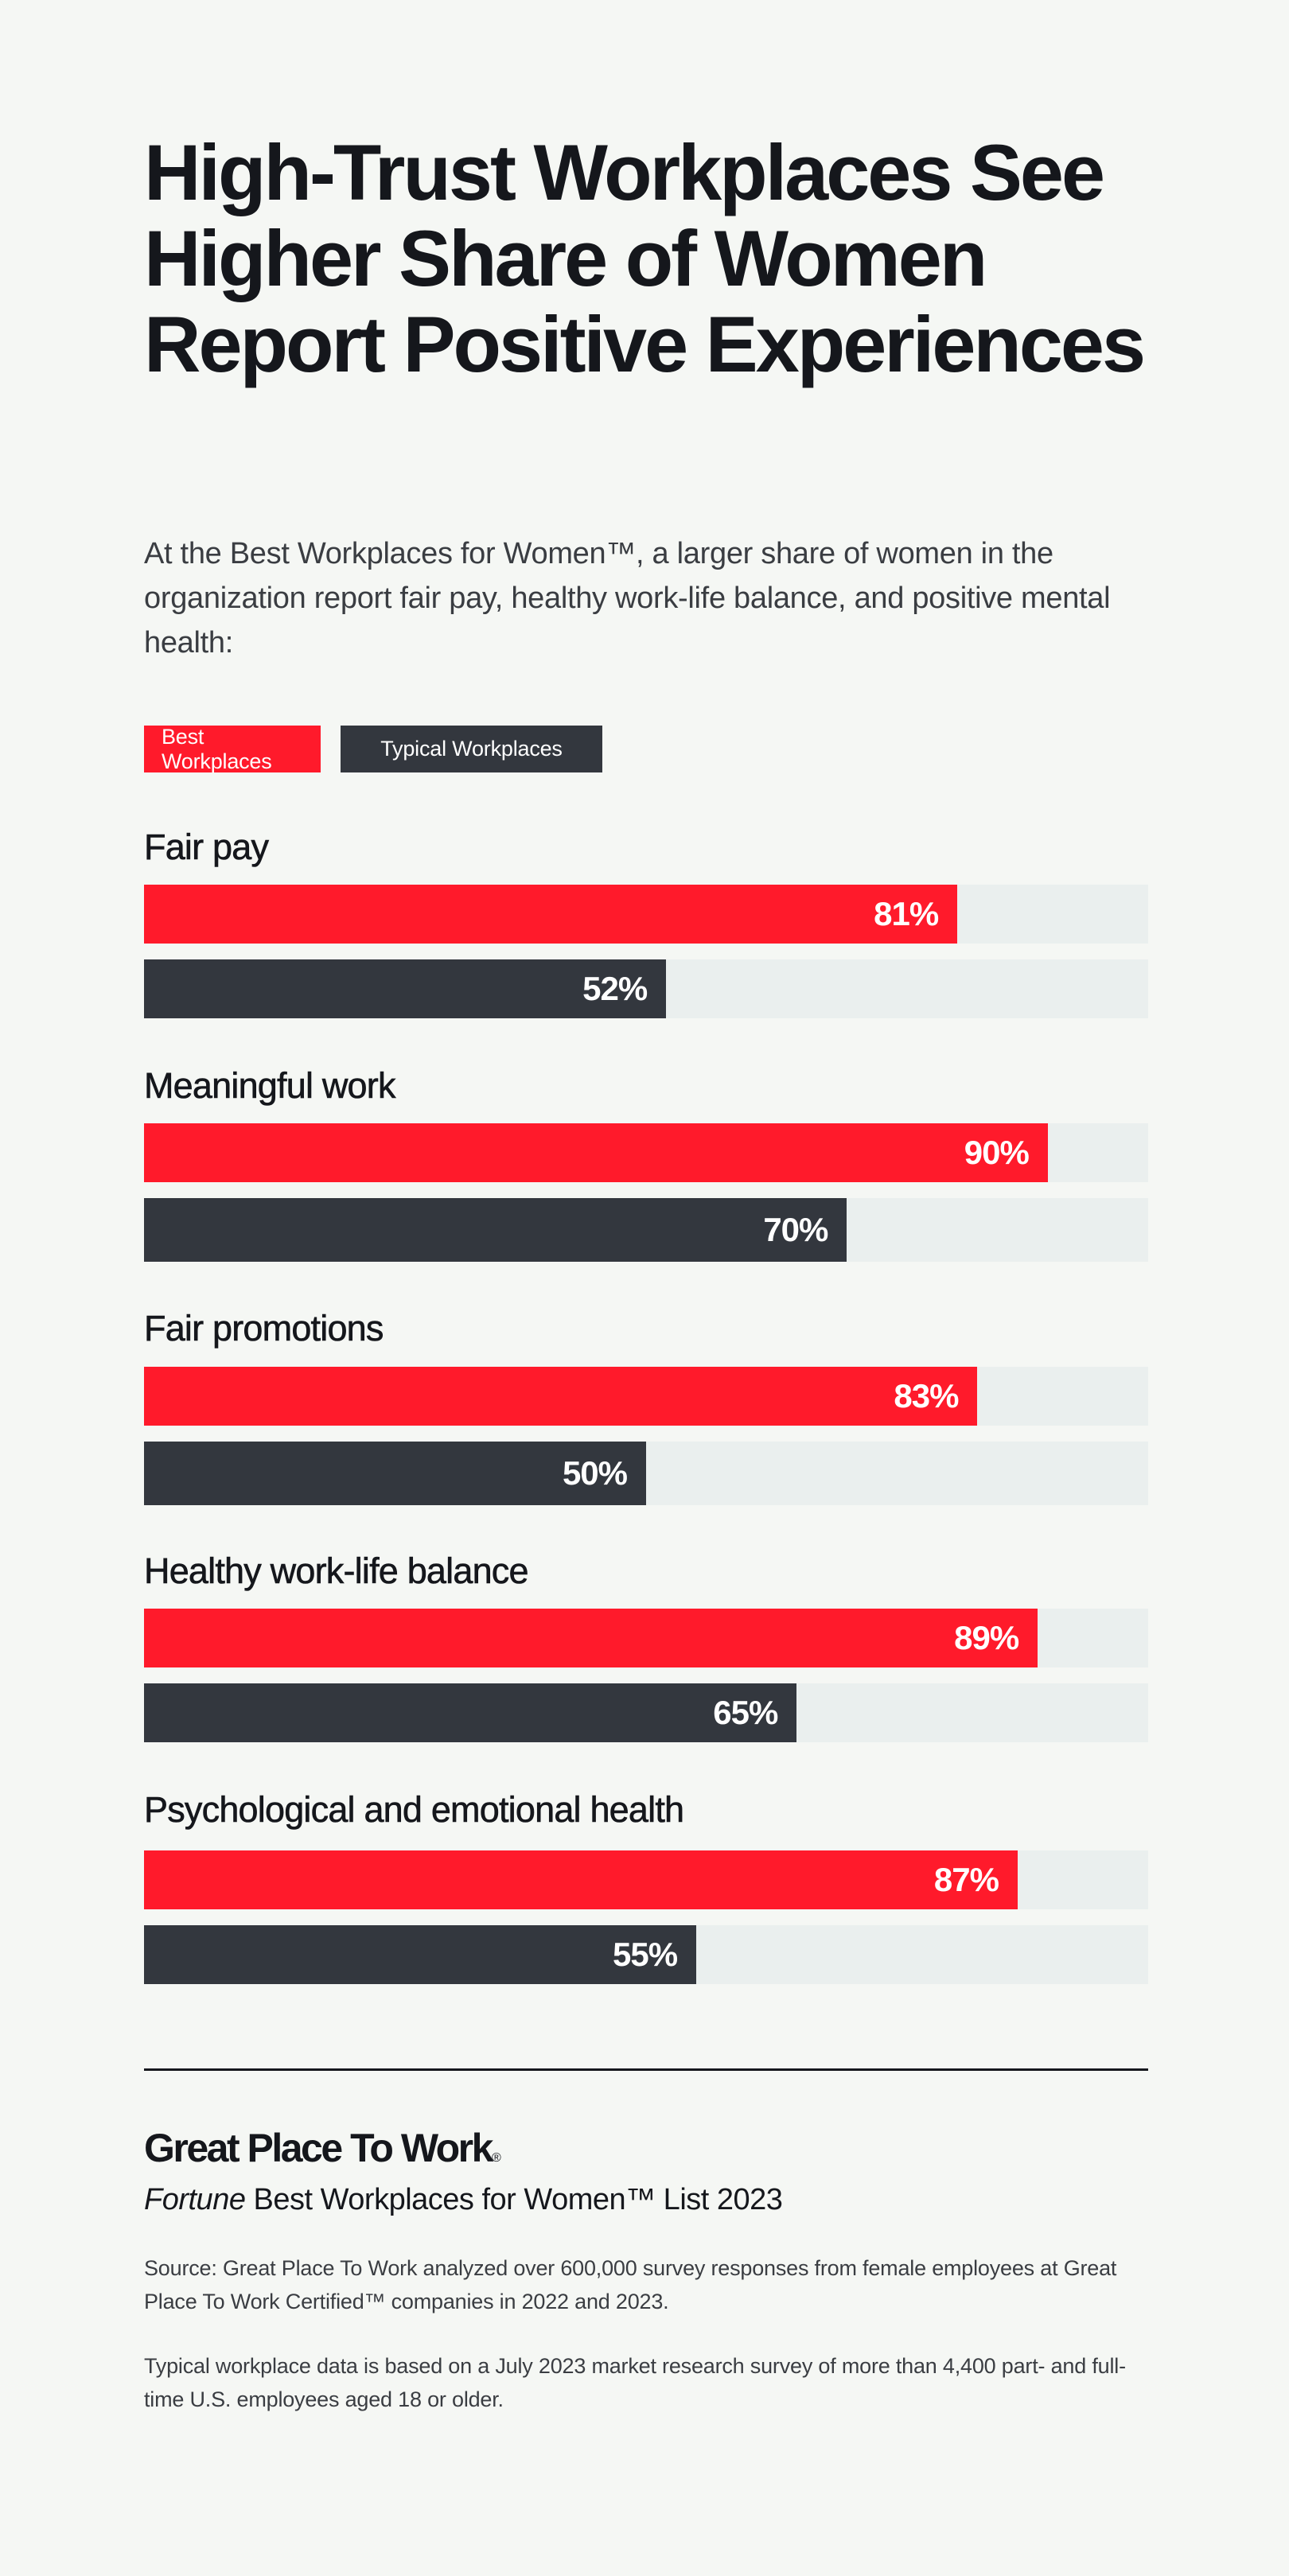  I want to click on bar-track-best: 87%, so click(646, 1880).